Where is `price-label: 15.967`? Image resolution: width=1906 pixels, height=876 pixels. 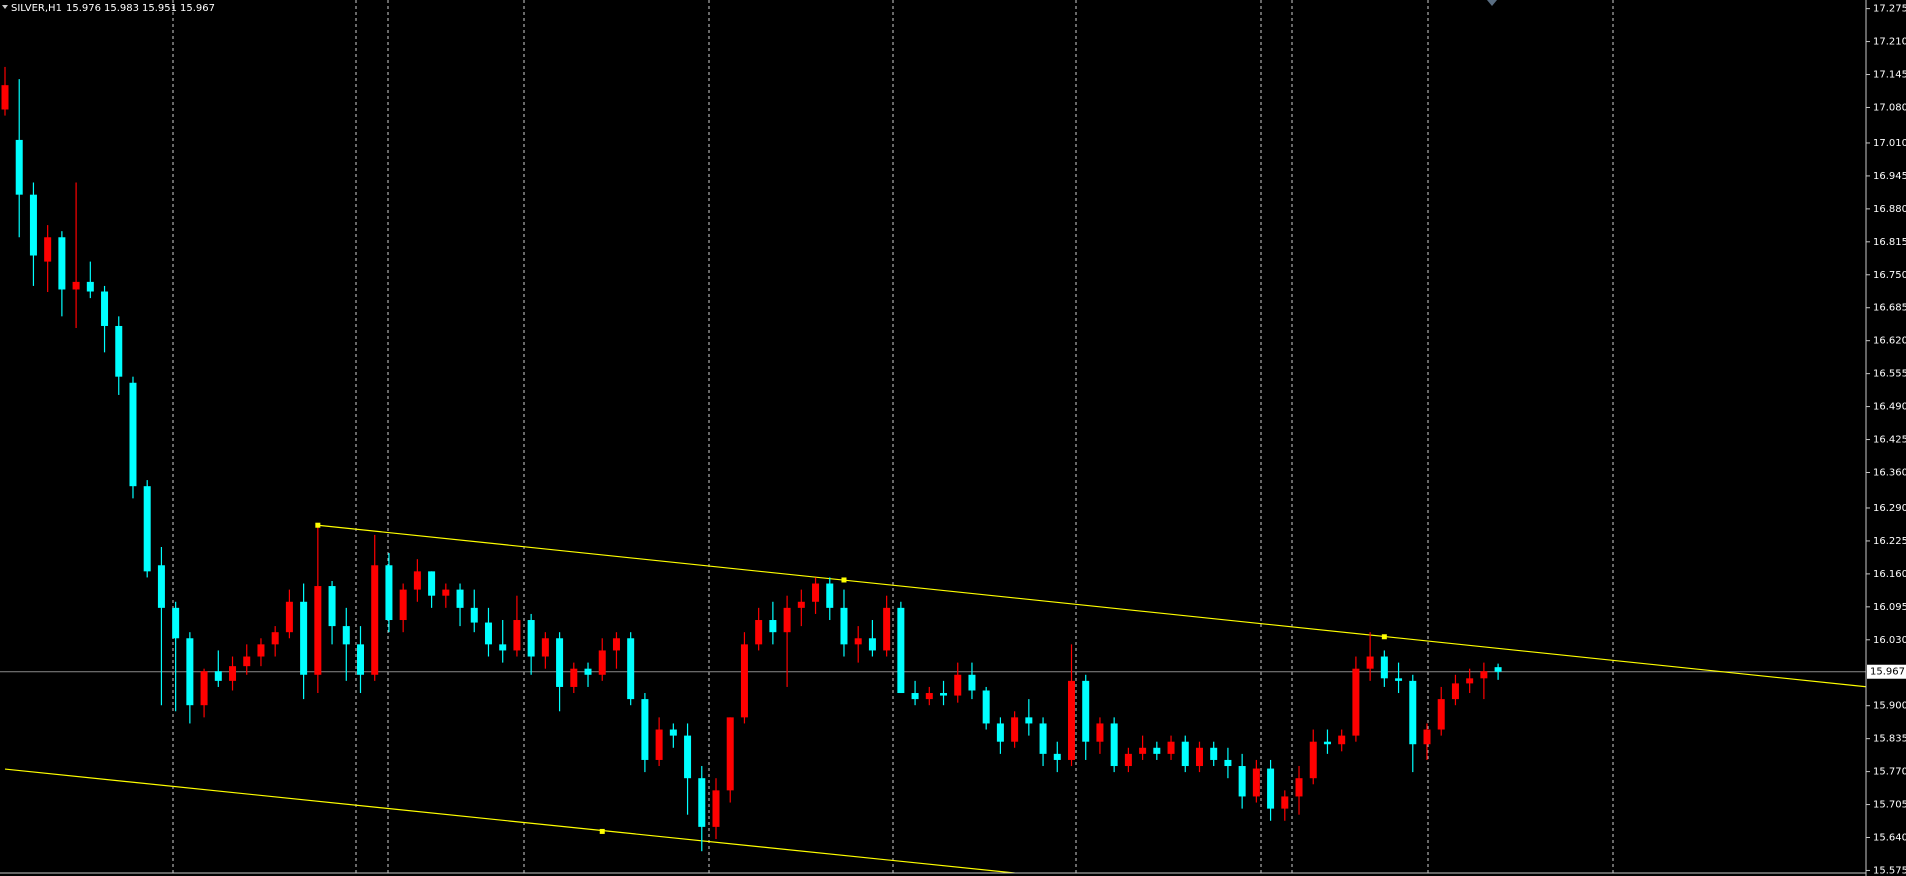
price-label: 15.967 is located at coordinates (1887, 672).